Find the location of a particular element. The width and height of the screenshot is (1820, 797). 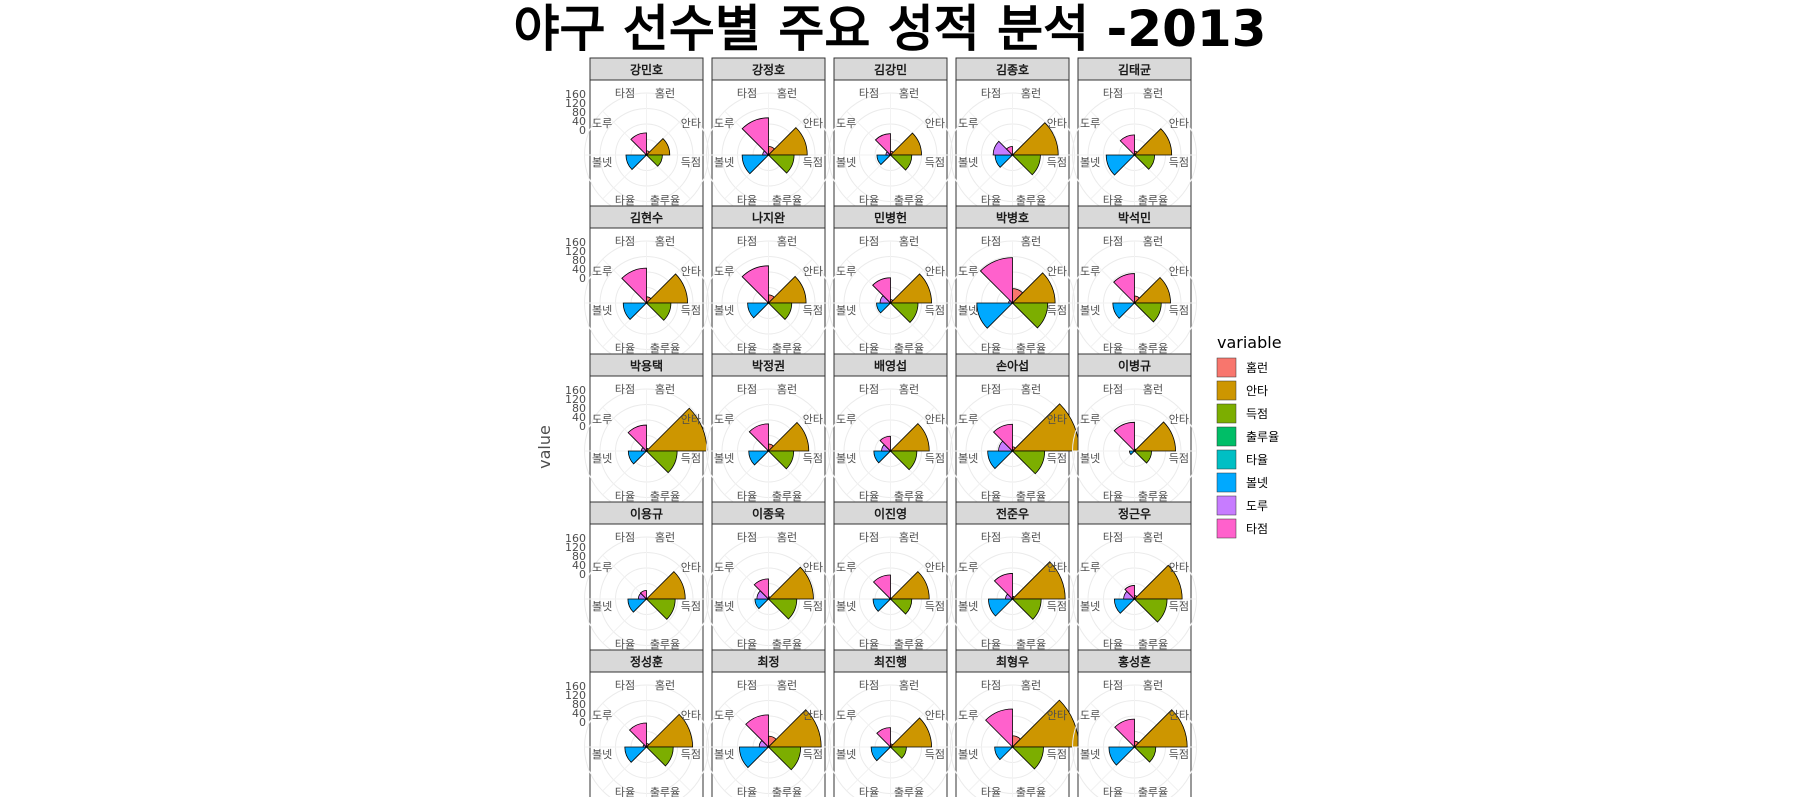

y-tick-label: 0 is located at coordinates (582, 278).